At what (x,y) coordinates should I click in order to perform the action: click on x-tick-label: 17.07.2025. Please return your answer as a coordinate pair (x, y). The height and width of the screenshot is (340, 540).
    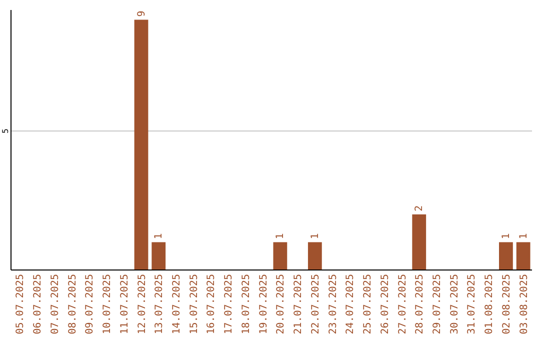
    Looking at the image, I should click on (229, 304).